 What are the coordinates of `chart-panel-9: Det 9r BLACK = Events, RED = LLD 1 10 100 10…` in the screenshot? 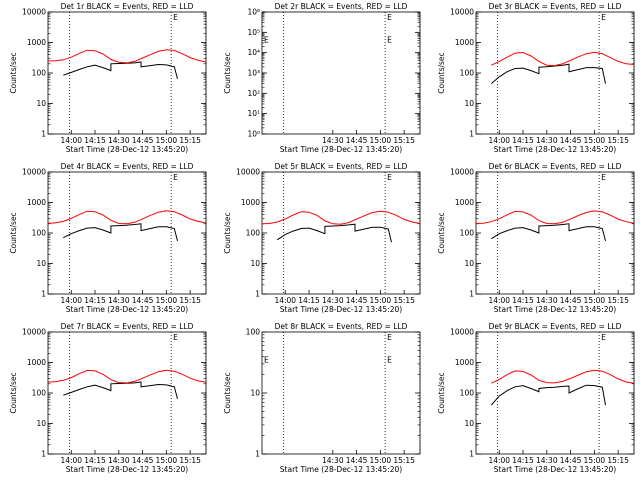 It's located at (536, 398).